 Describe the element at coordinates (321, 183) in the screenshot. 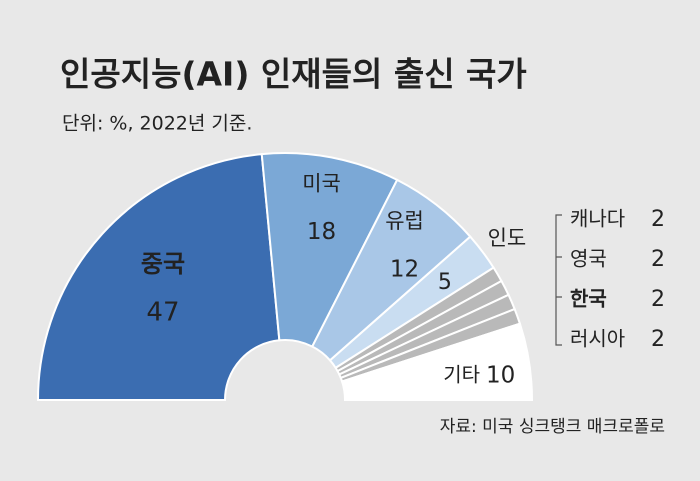

I see `slice-label: 미국` at that location.